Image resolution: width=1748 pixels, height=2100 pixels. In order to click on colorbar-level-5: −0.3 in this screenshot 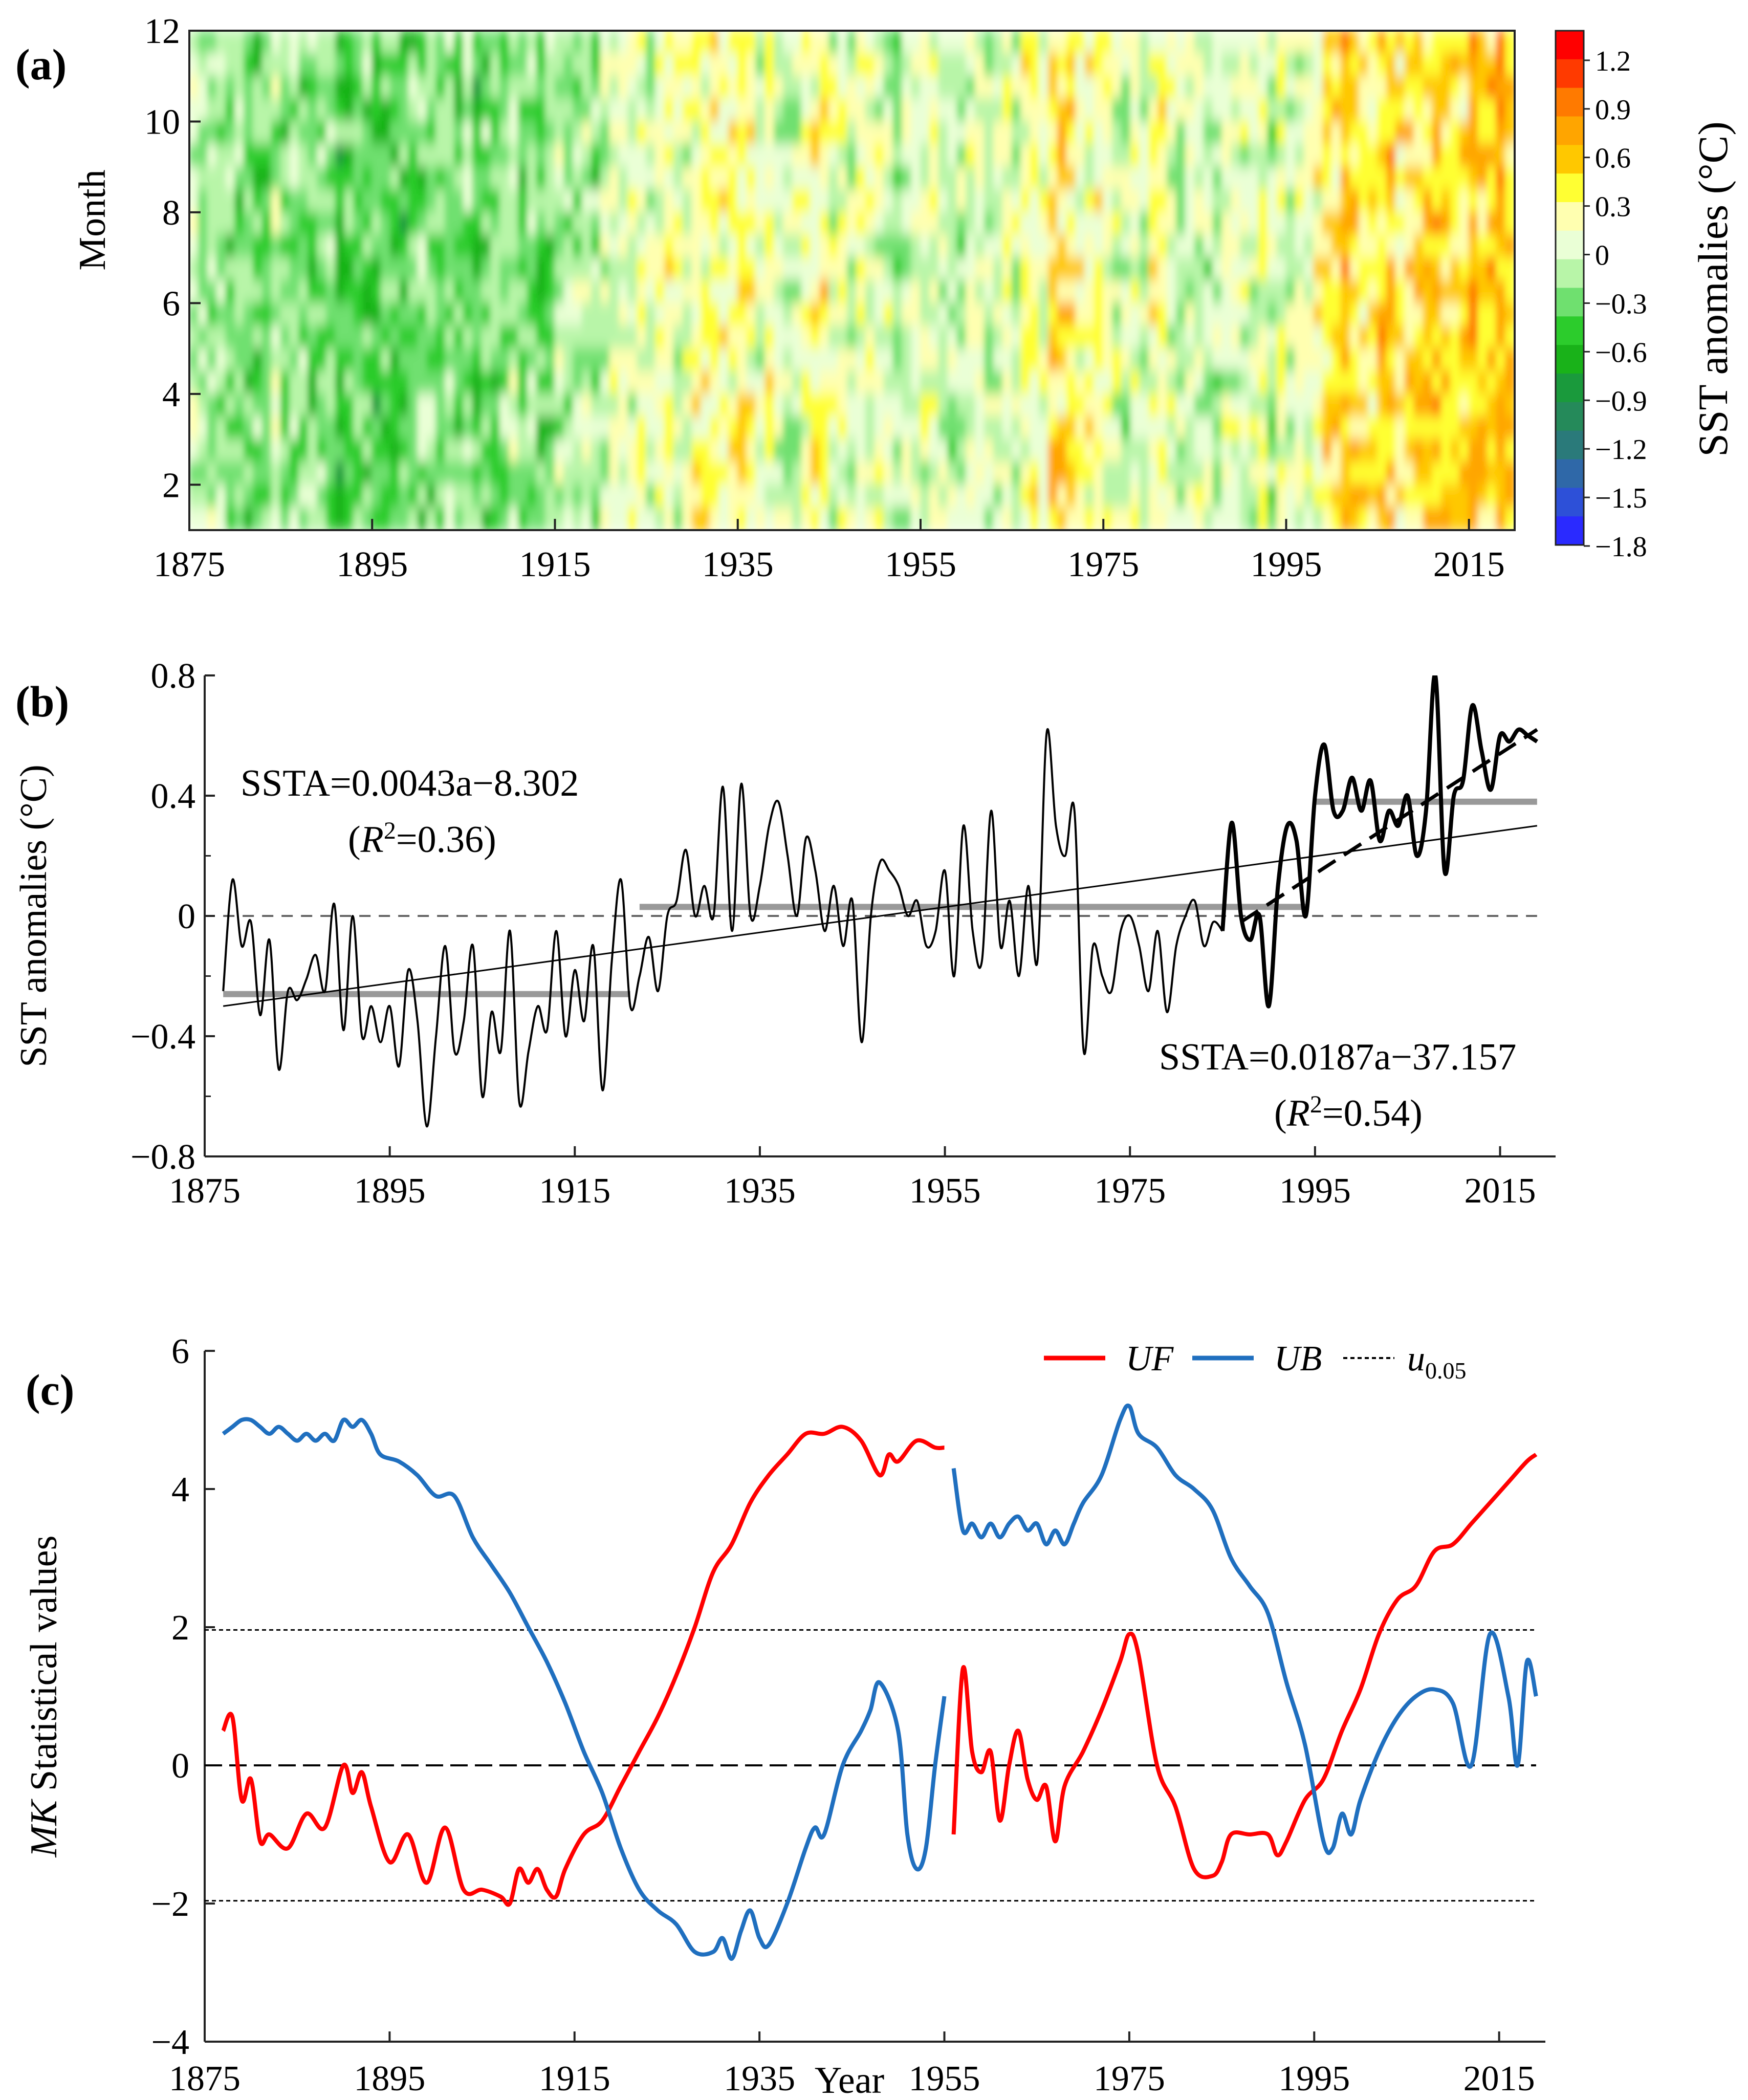, I will do `click(1621, 304)`.